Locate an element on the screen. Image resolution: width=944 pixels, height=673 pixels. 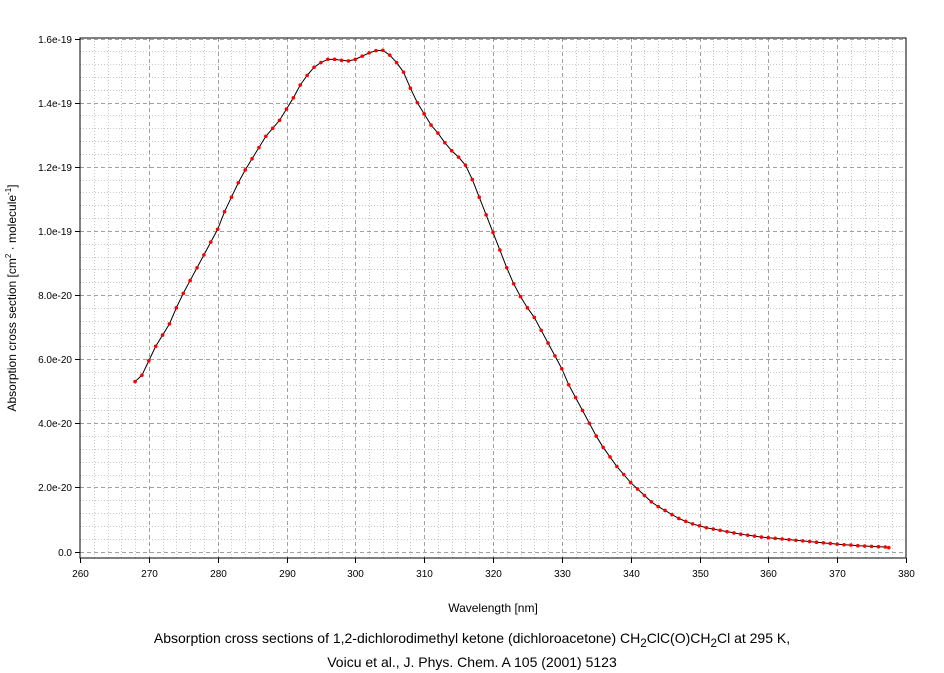
x-tick-label: 320 is located at coordinates (493, 574).